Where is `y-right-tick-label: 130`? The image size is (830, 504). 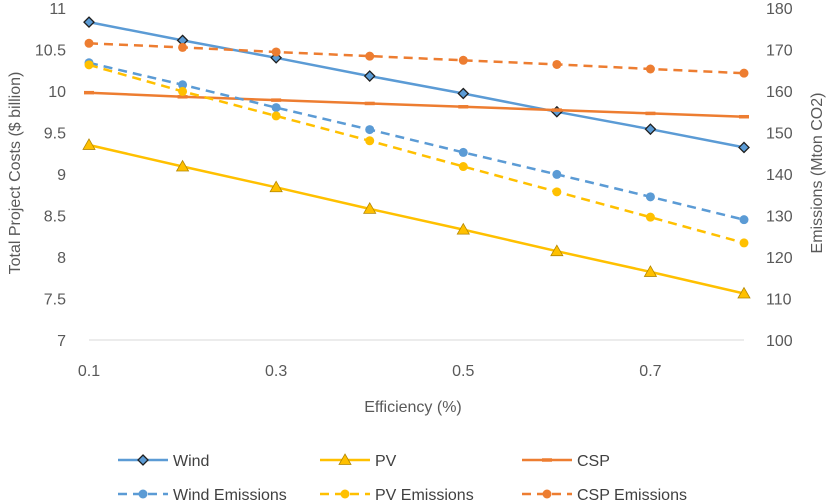 y-right-tick-label: 130 is located at coordinates (779, 217).